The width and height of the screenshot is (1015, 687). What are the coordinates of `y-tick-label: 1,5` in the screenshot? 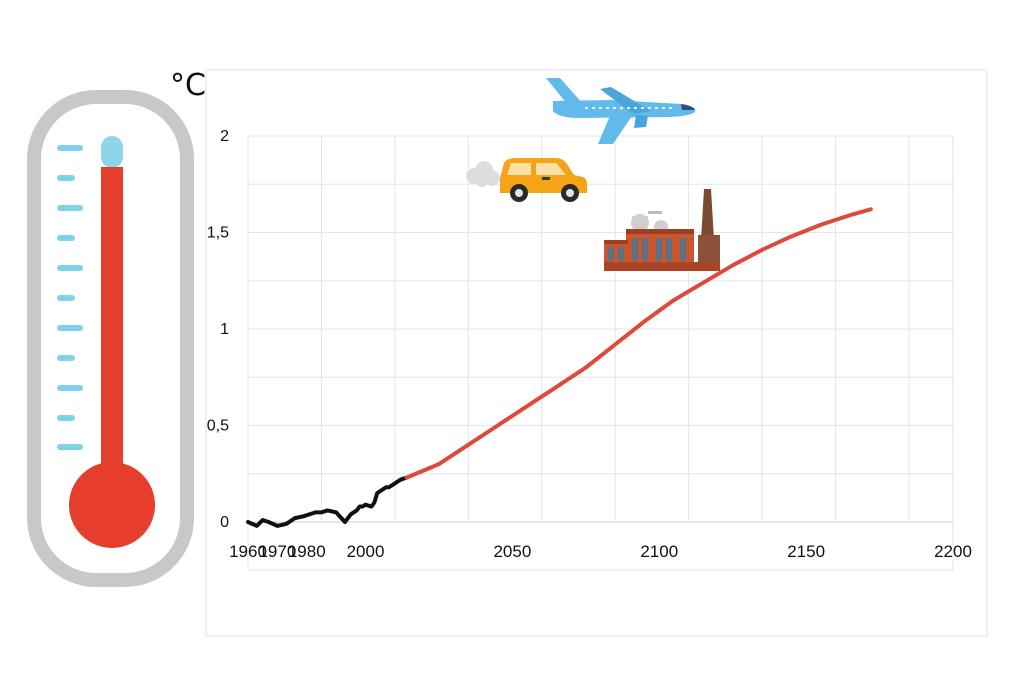 It's located at (218, 233).